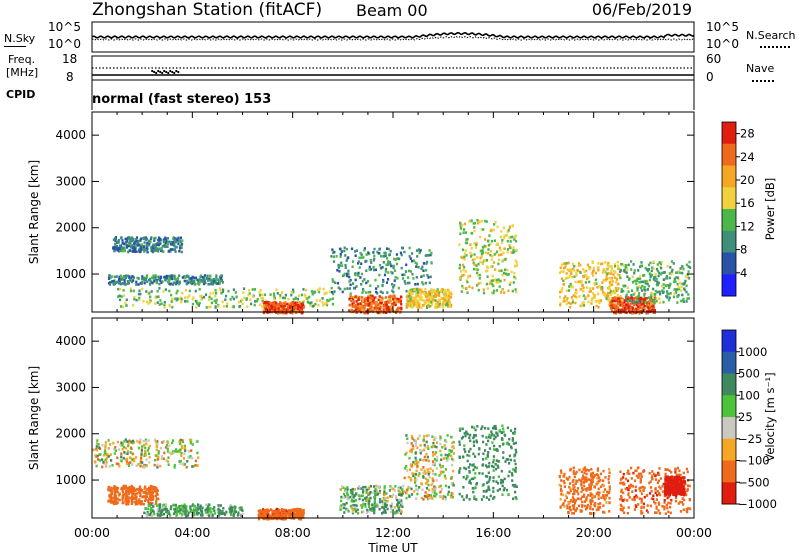 This screenshot has height=554, width=800. Describe the element at coordinates (747, 157) in the screenshot. I see `power-colorbar-label: 24` at that location.